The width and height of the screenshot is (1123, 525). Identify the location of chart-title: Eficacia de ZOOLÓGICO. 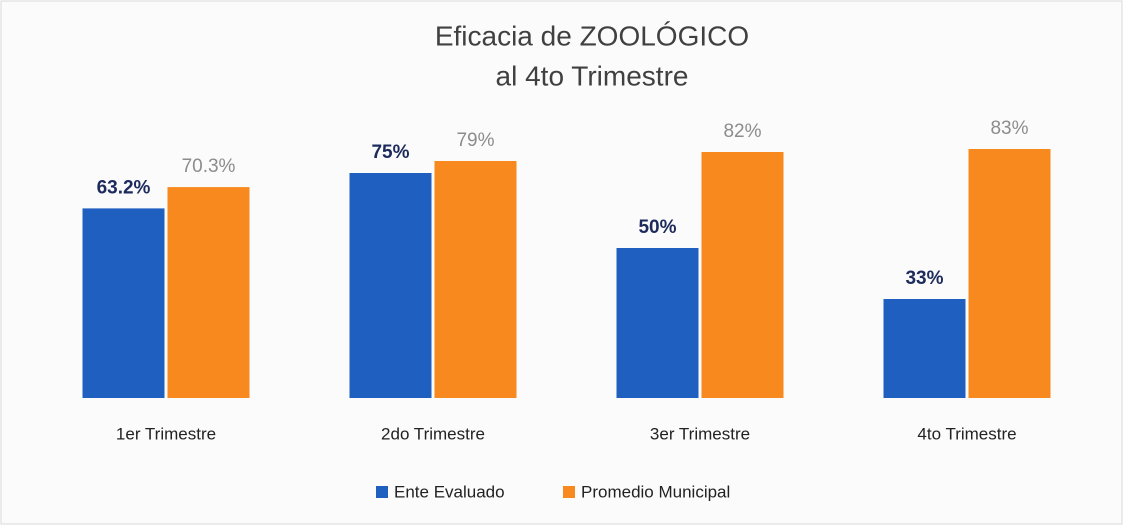
(592, 35).